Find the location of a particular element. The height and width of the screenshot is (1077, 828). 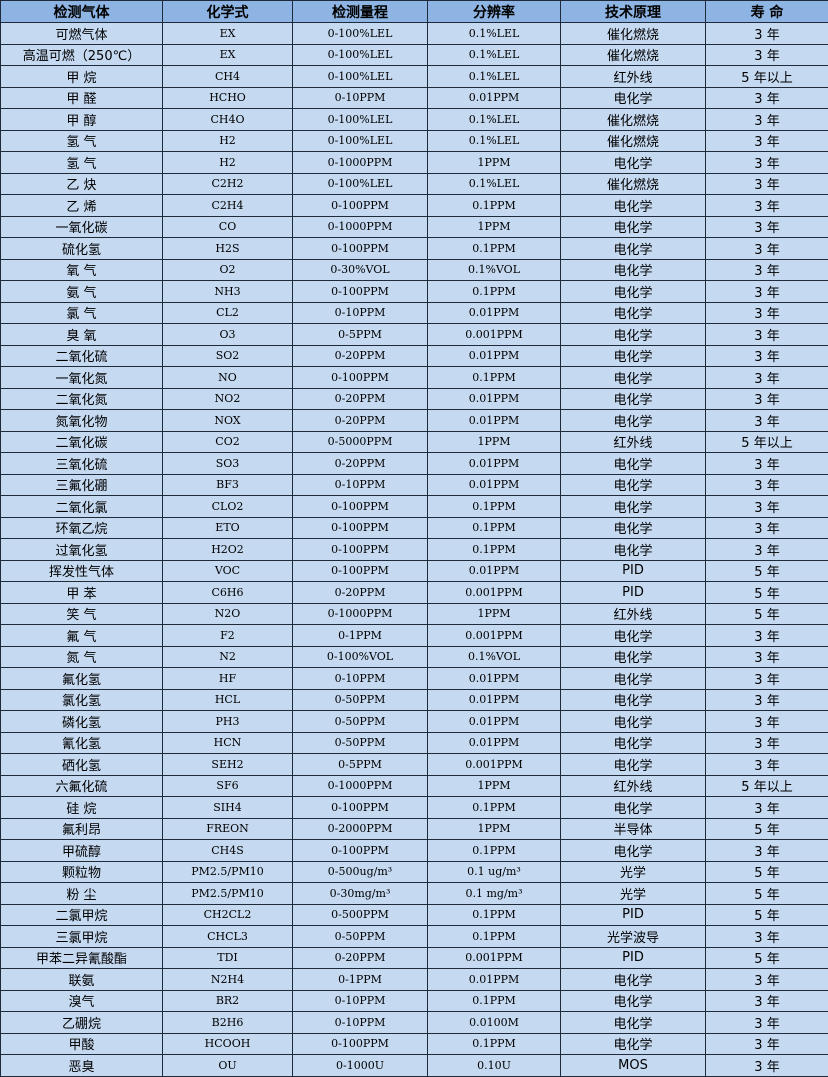

formula-cell: SEH2 is located at coordinates (228, 765).